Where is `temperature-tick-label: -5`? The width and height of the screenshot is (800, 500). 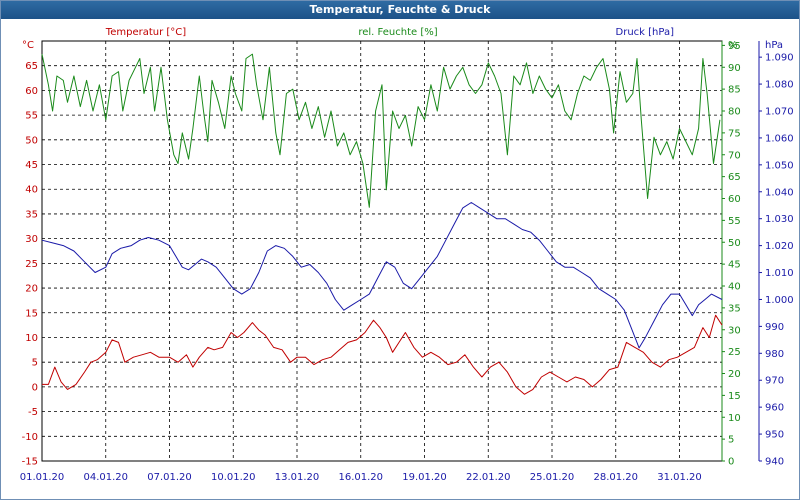 temperature-tick-label: -5 is located at coordinates (33, 412).